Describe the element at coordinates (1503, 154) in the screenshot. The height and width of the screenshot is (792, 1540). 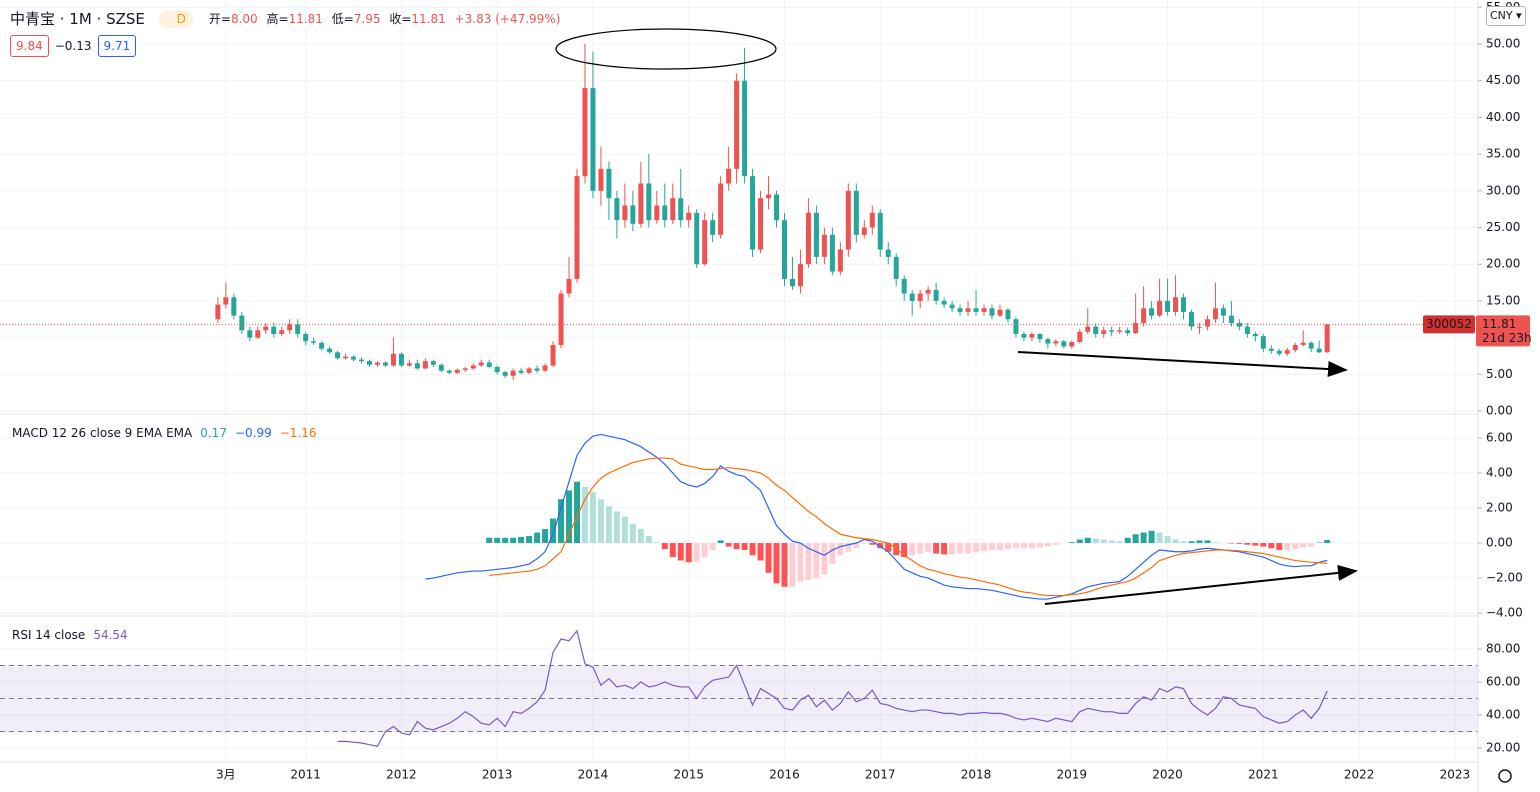
I see `y-tick-label: 35.00` at that location.